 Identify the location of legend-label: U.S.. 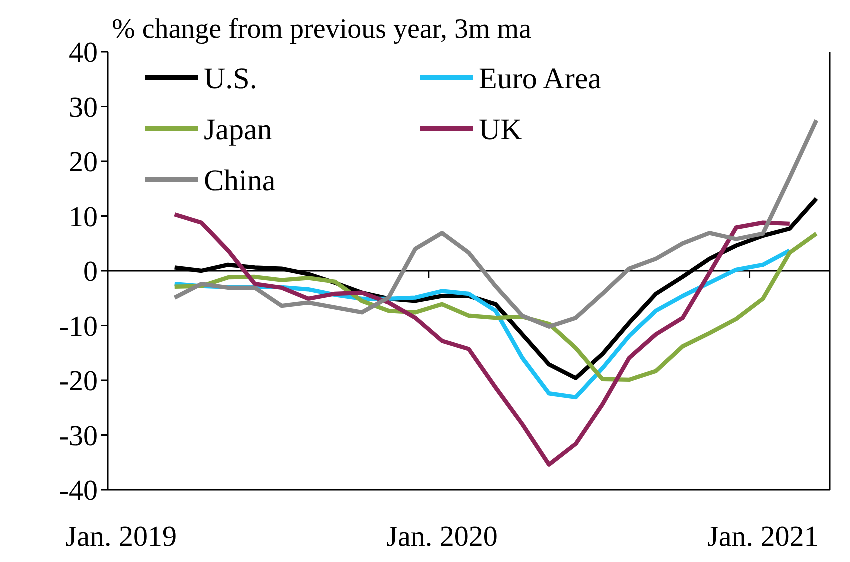
(231, 79).